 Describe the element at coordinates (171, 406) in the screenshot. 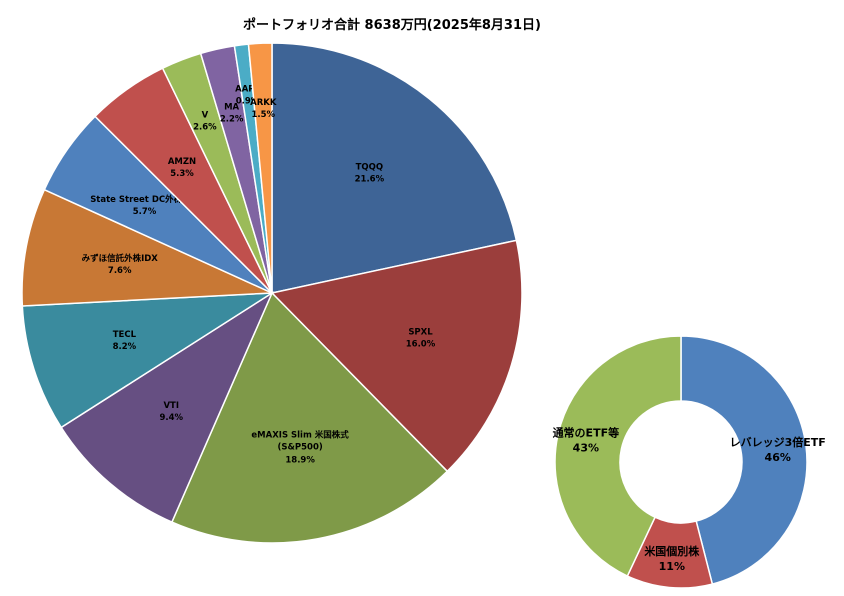

I see `pie-label-name: VTI` at that location.